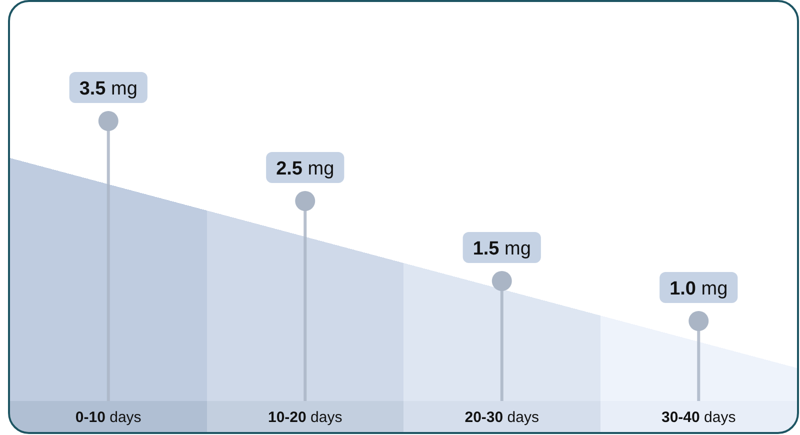  What do you see at coordinates (305, 417) in the screenshot?
I see `x-tick-label: 10-20 days` at bounding box center [305, 417].